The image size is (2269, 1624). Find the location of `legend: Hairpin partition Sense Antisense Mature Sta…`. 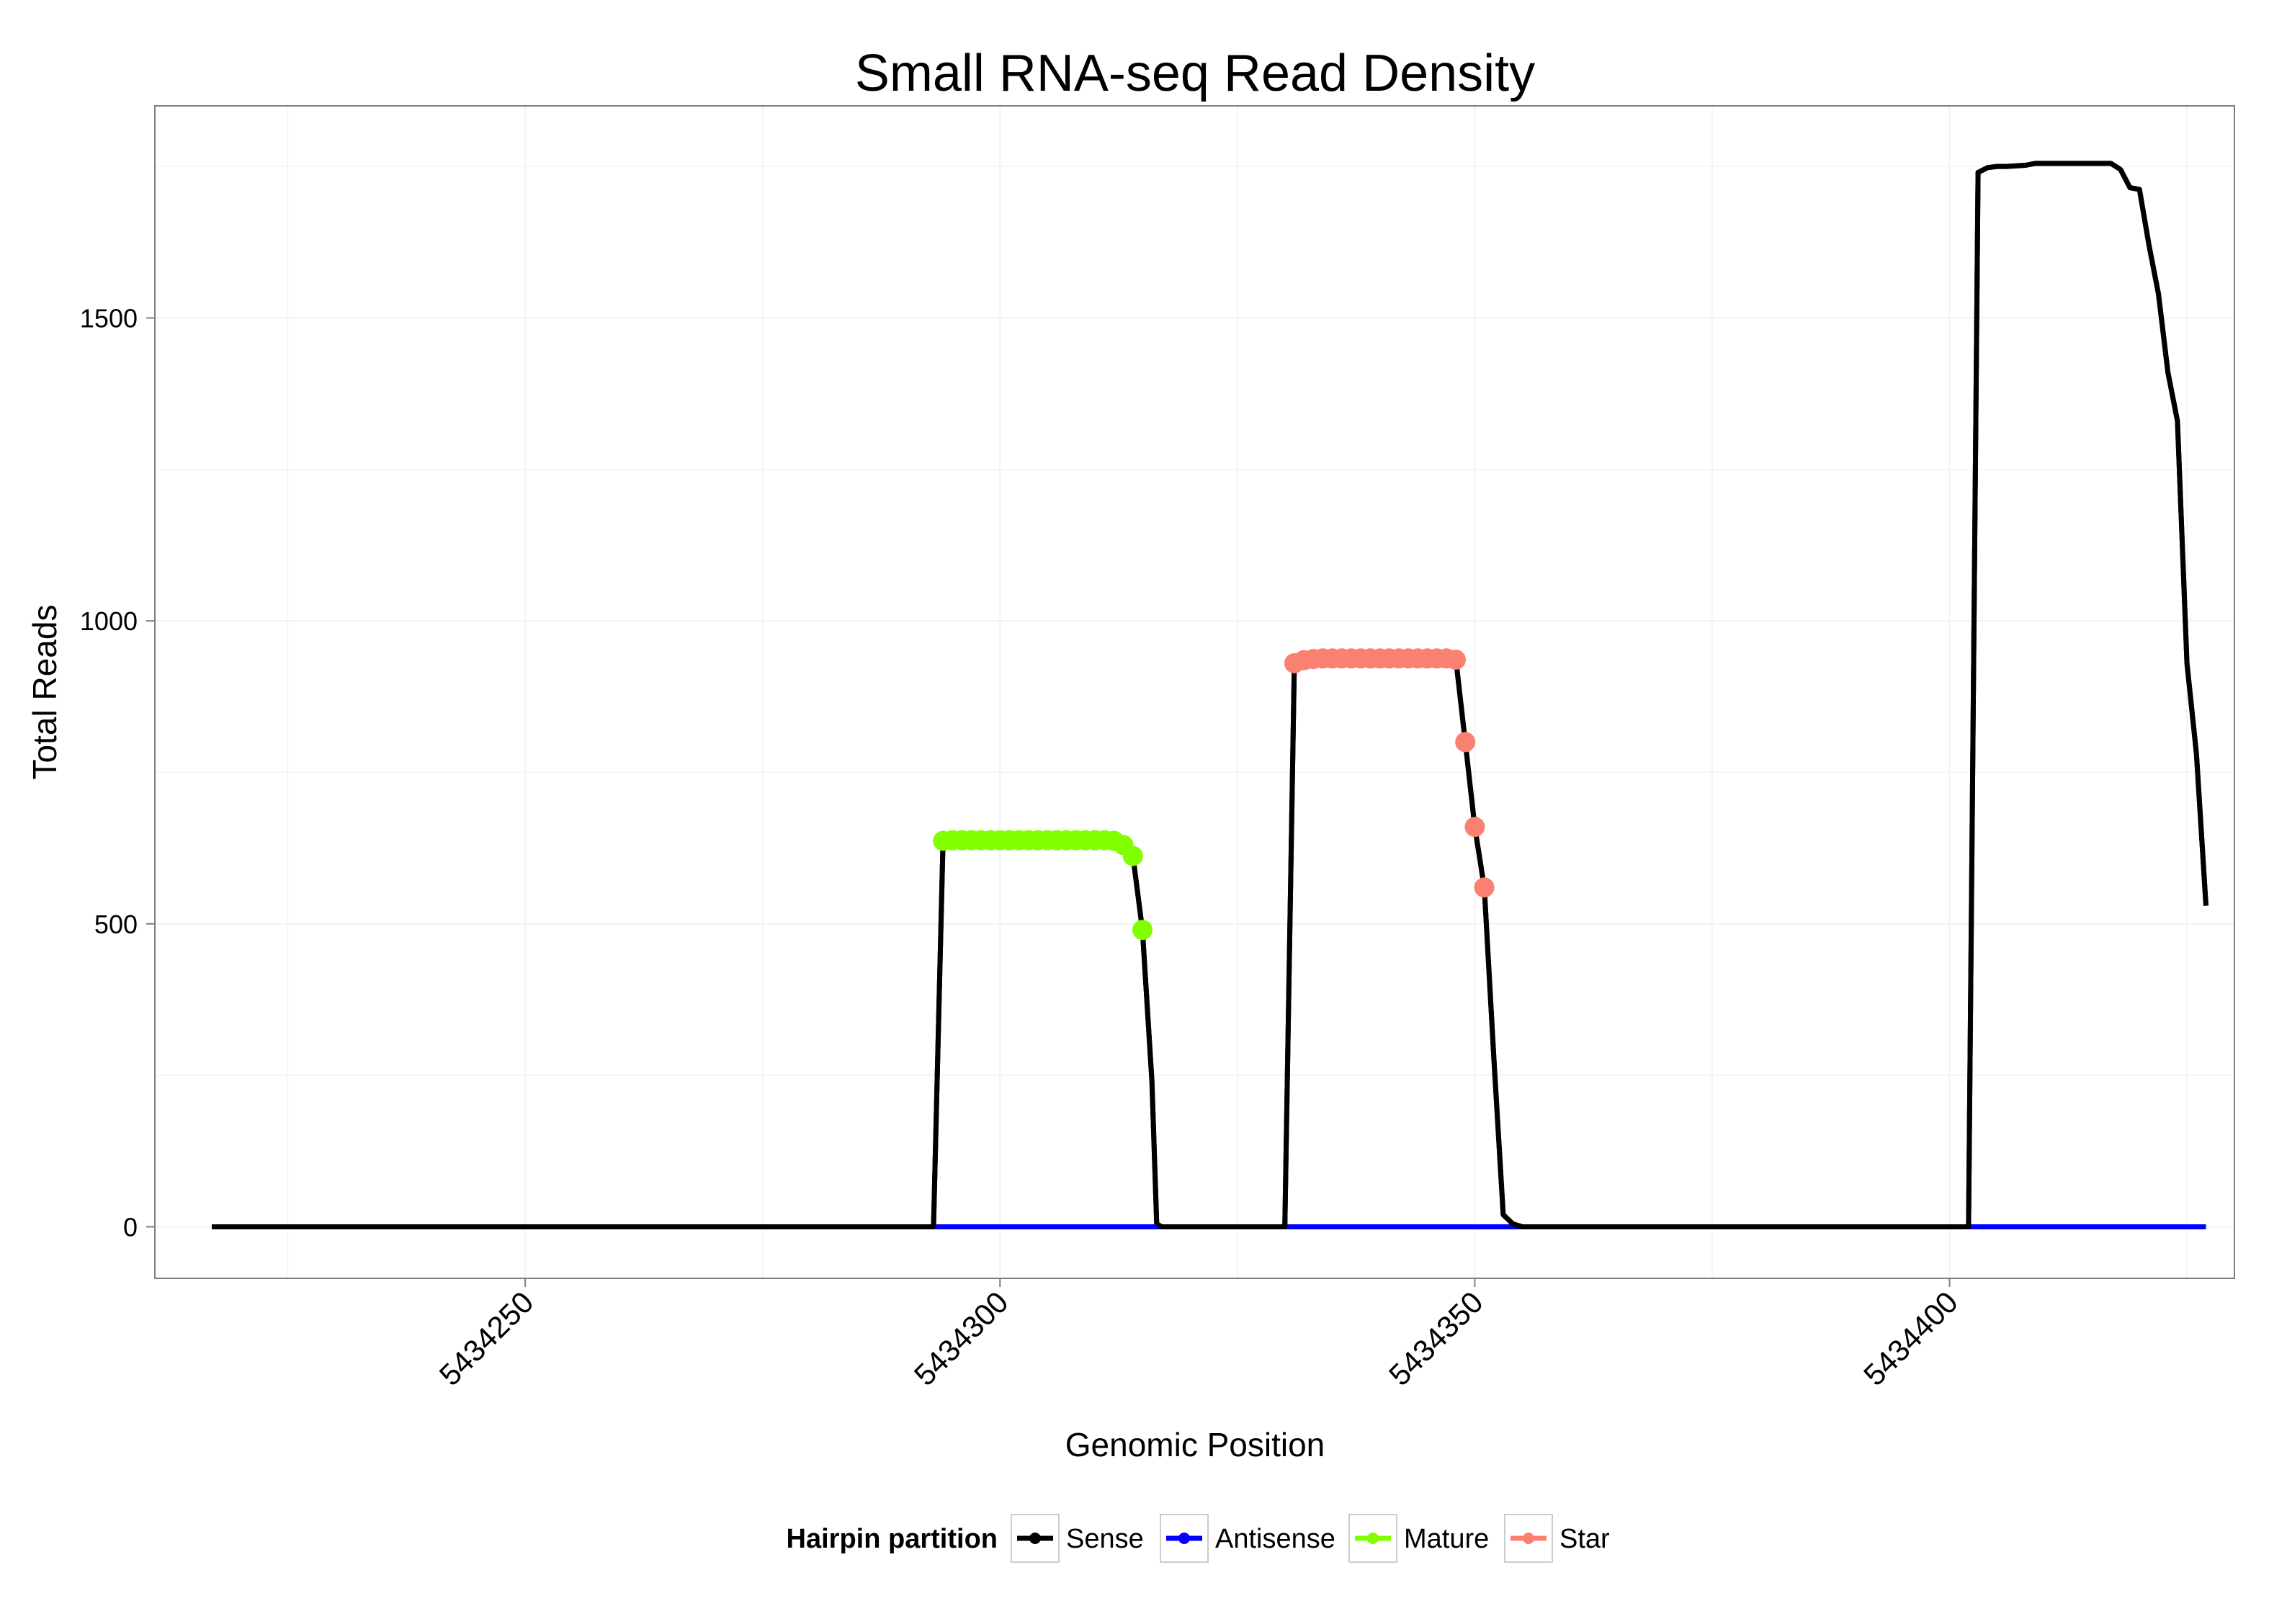

legend: Hairpin partition Sense Antisense Mature Sta… is located at coordinates (1198, 1538).